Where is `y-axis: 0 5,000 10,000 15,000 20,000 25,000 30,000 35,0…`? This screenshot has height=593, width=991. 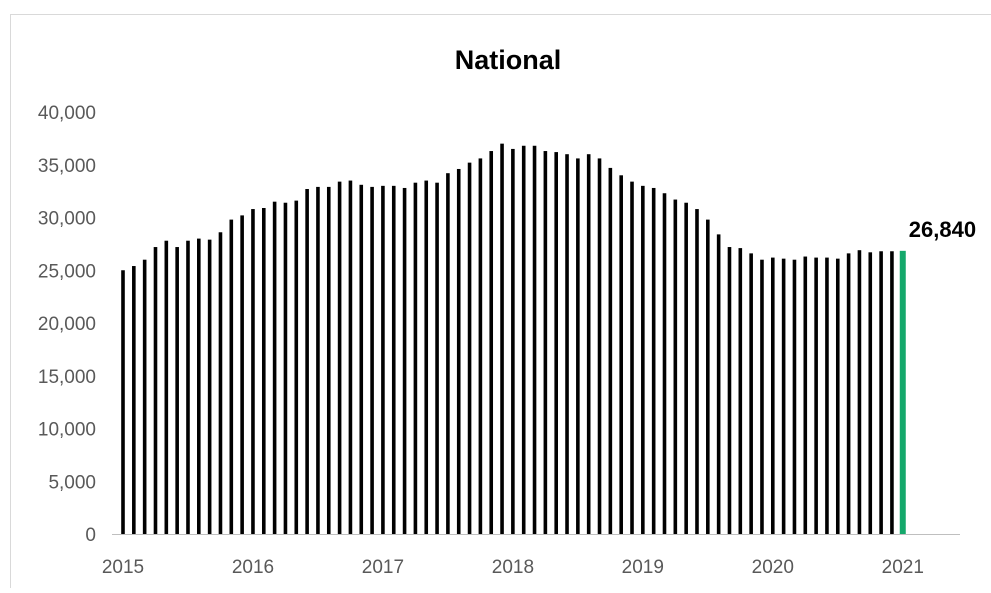 y-axis: 0 5,000 10,000 15,000 20,000 25,000 30,000 35,0… is located at coordinates (67, 324).